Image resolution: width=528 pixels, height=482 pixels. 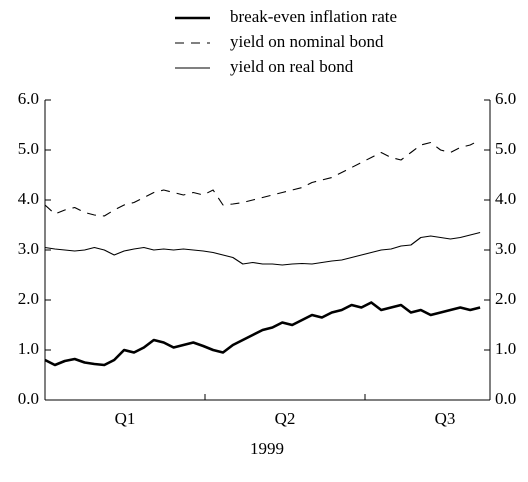 I want to click on x-tick-label: Q3, so click(x=445, y=418).